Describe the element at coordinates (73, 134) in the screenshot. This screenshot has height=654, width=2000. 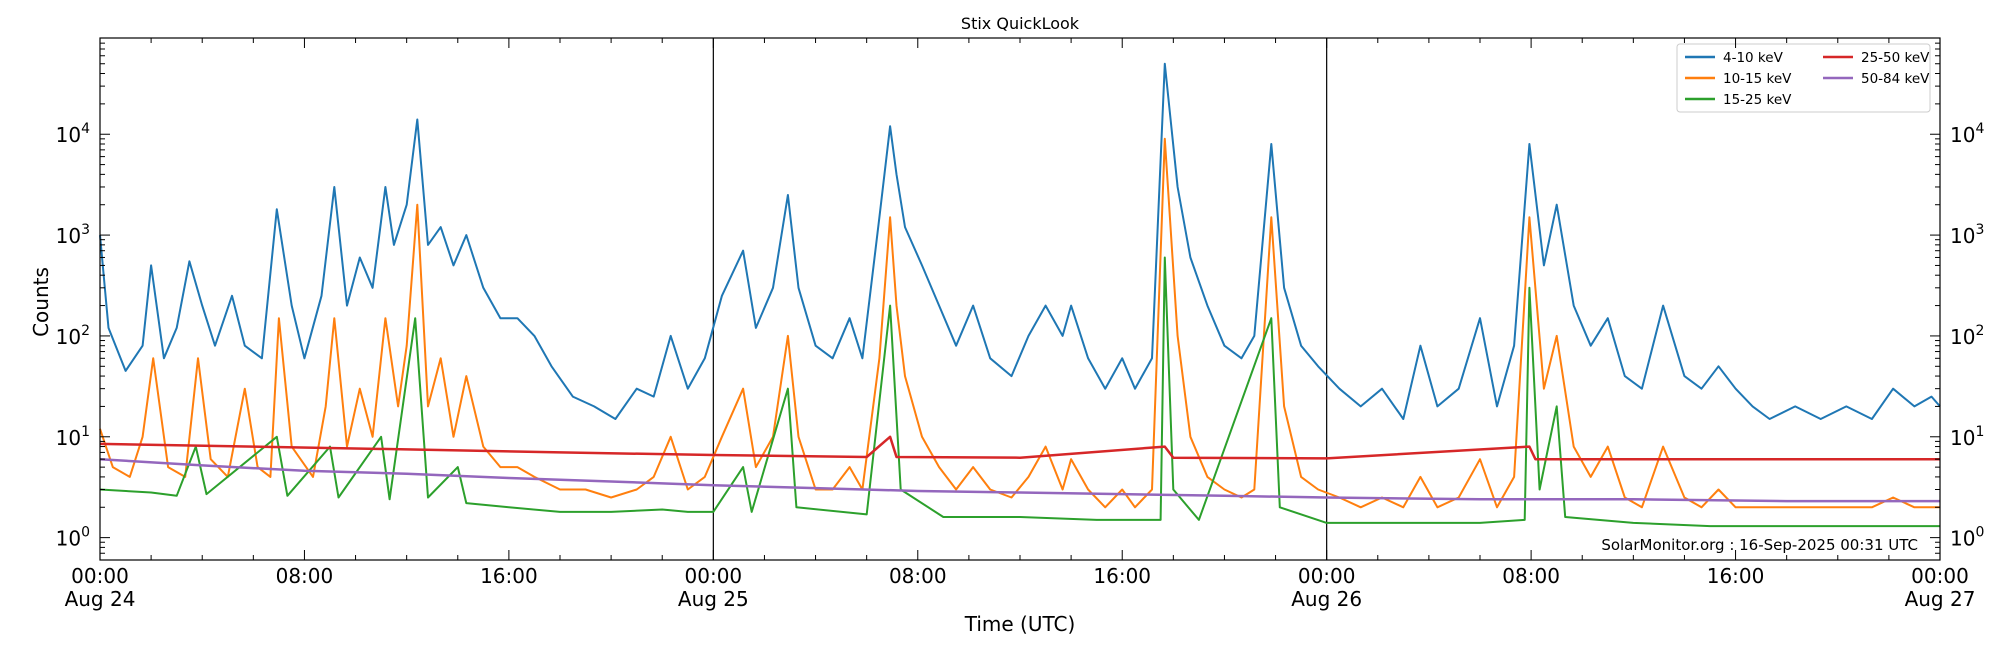
I see `y-tick-label-left-4: 10⁴` at that location.